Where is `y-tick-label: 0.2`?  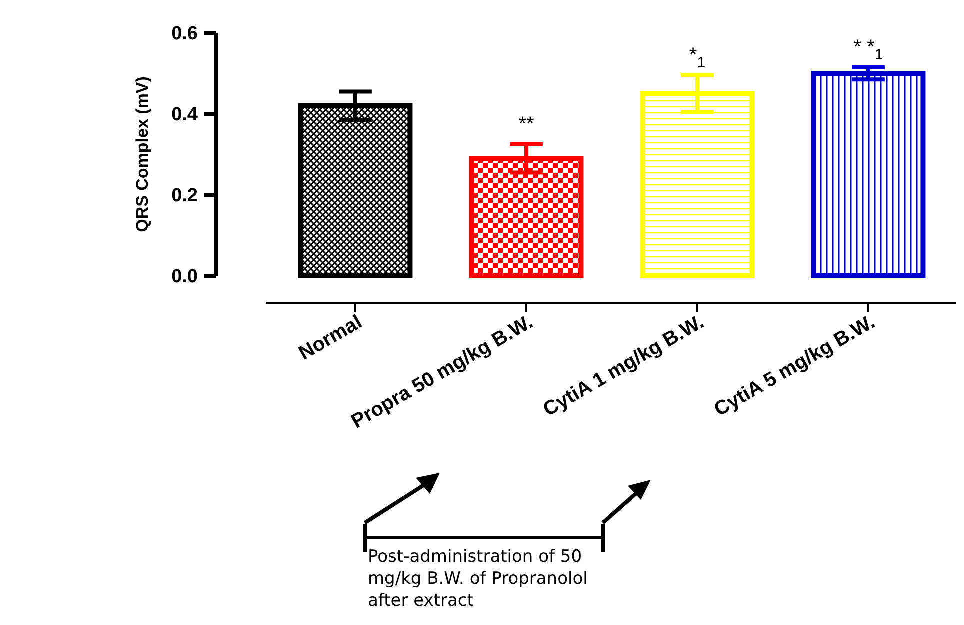
y-tick-label: 0.2 is located at coordinates (185, 196).